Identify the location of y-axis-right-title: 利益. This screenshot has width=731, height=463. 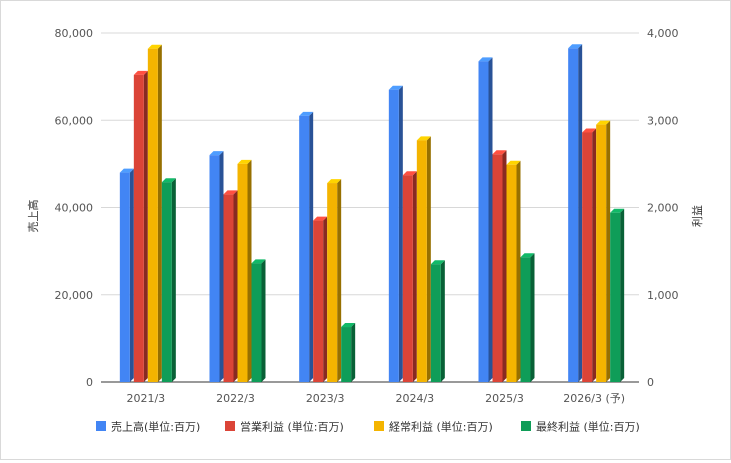
(697, 216).